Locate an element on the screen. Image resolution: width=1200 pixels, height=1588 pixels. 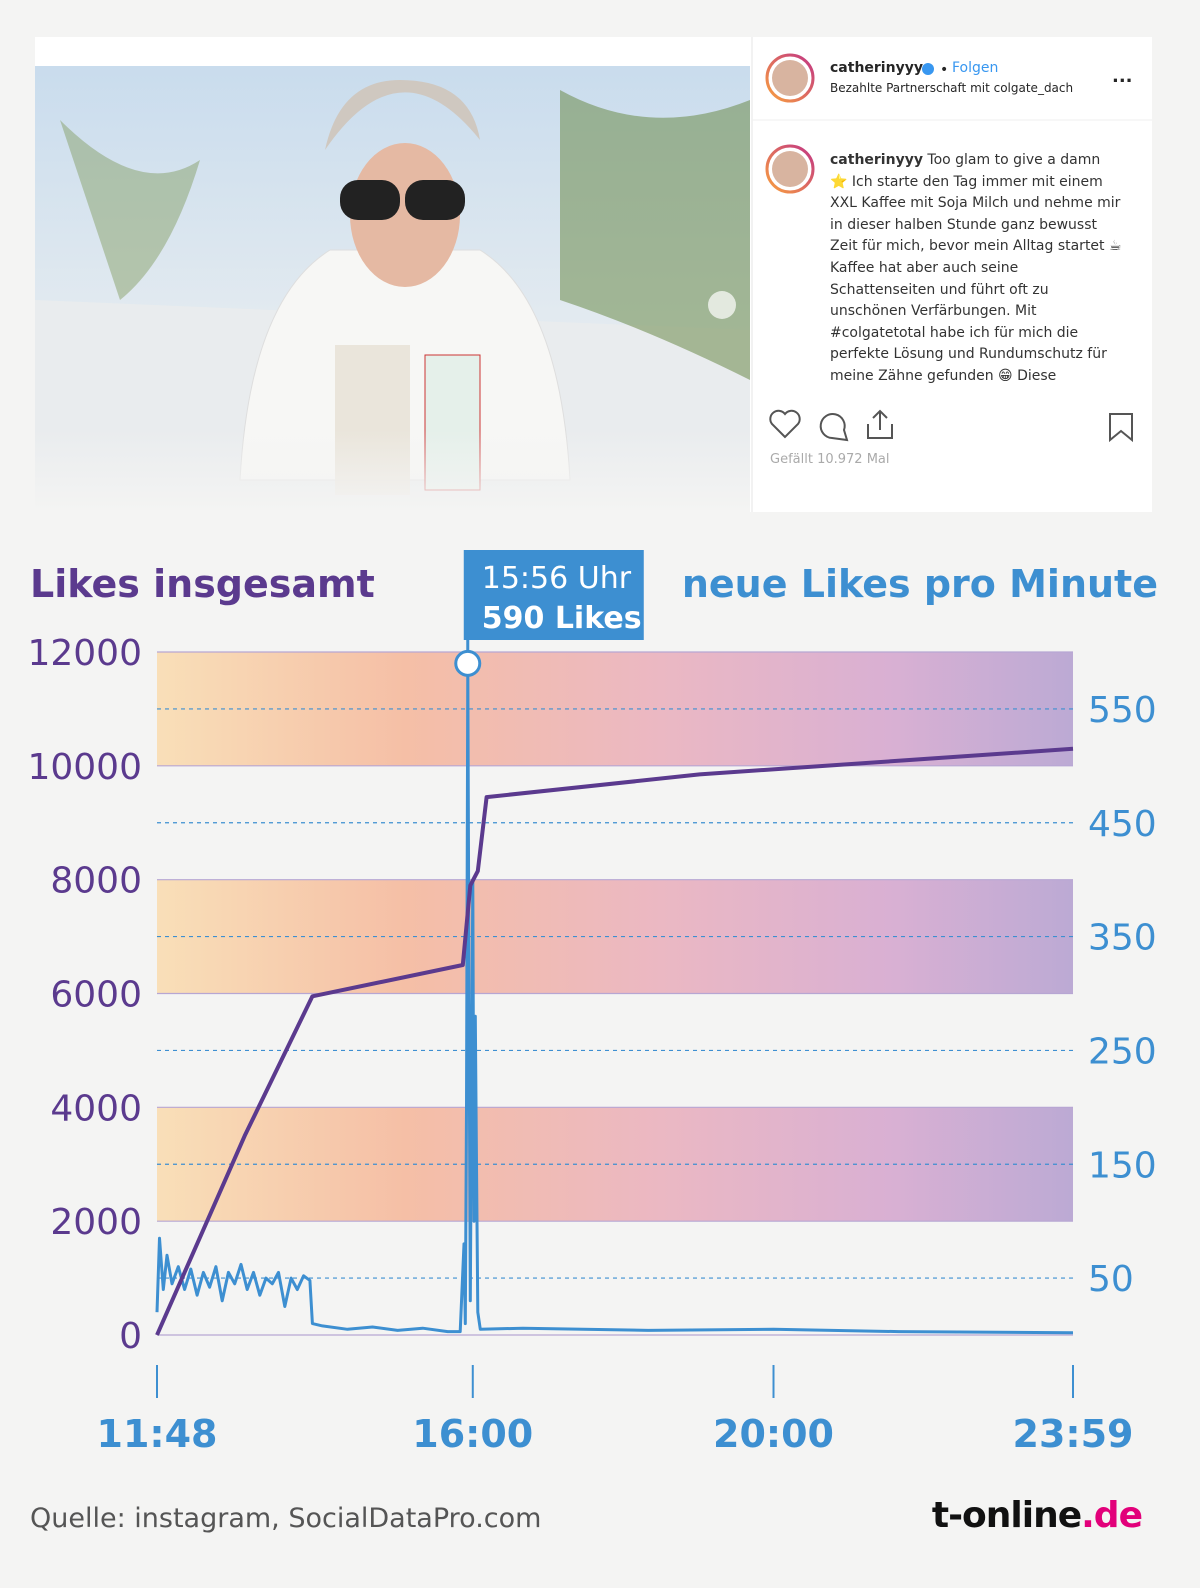
photo-towel is located at coordinates (402, 115).